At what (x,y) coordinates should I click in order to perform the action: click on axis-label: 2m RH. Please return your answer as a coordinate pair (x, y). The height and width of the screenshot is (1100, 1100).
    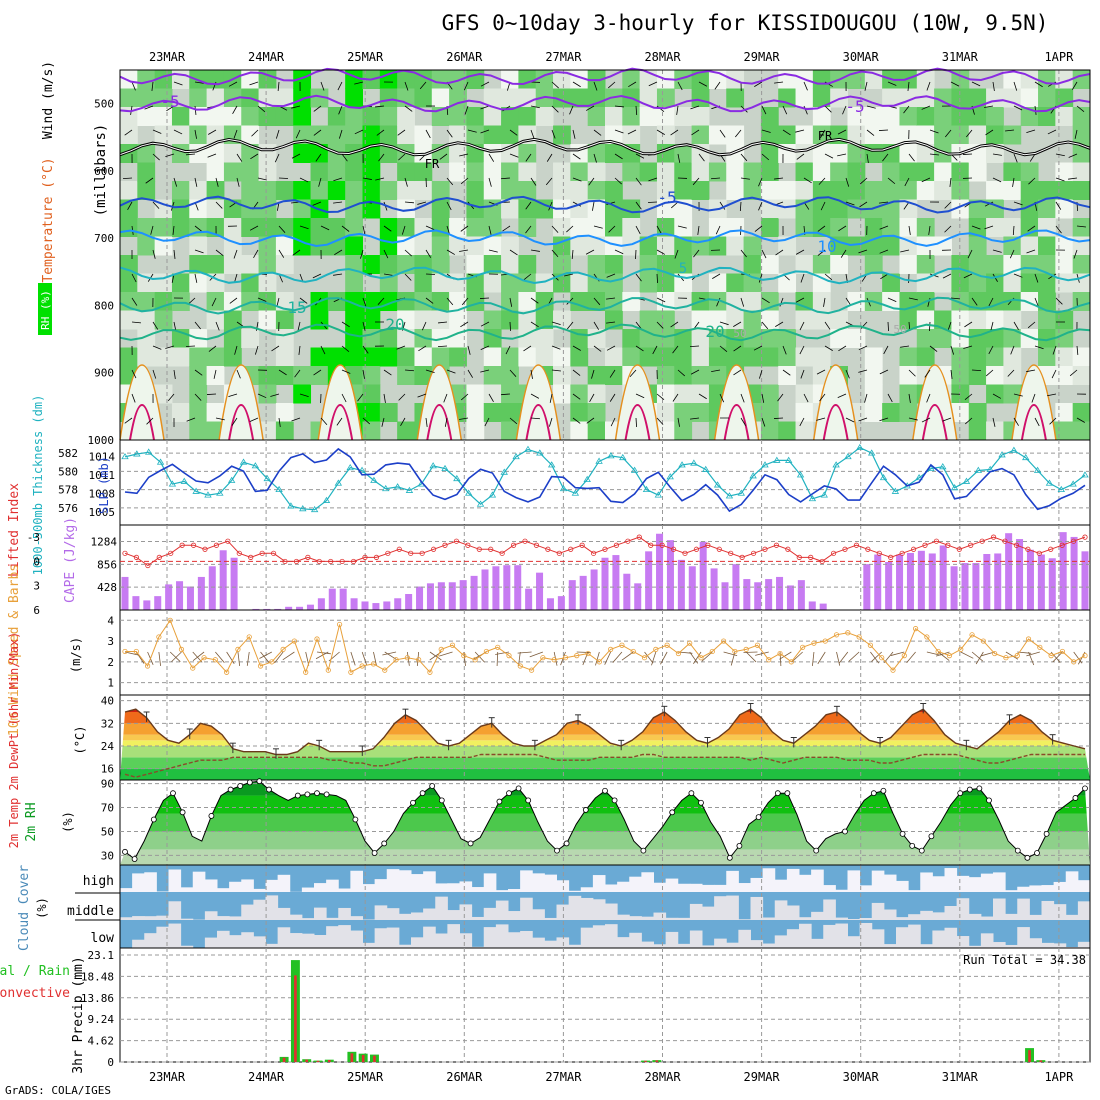
    Looking at the image, I should click on (31, 821).